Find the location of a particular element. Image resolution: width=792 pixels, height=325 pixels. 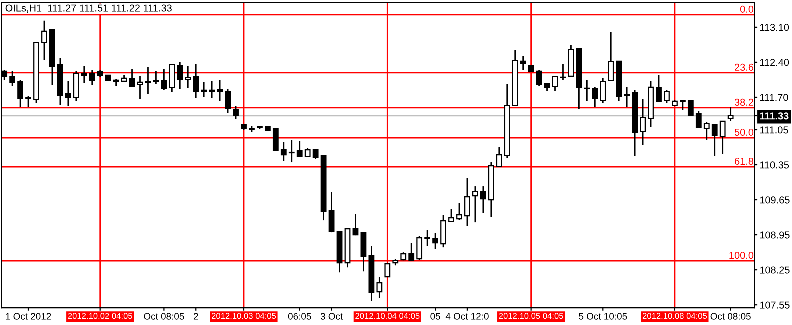

x-tick-label: 2012.10.04 04:05 is located at coordinates (388, 316).